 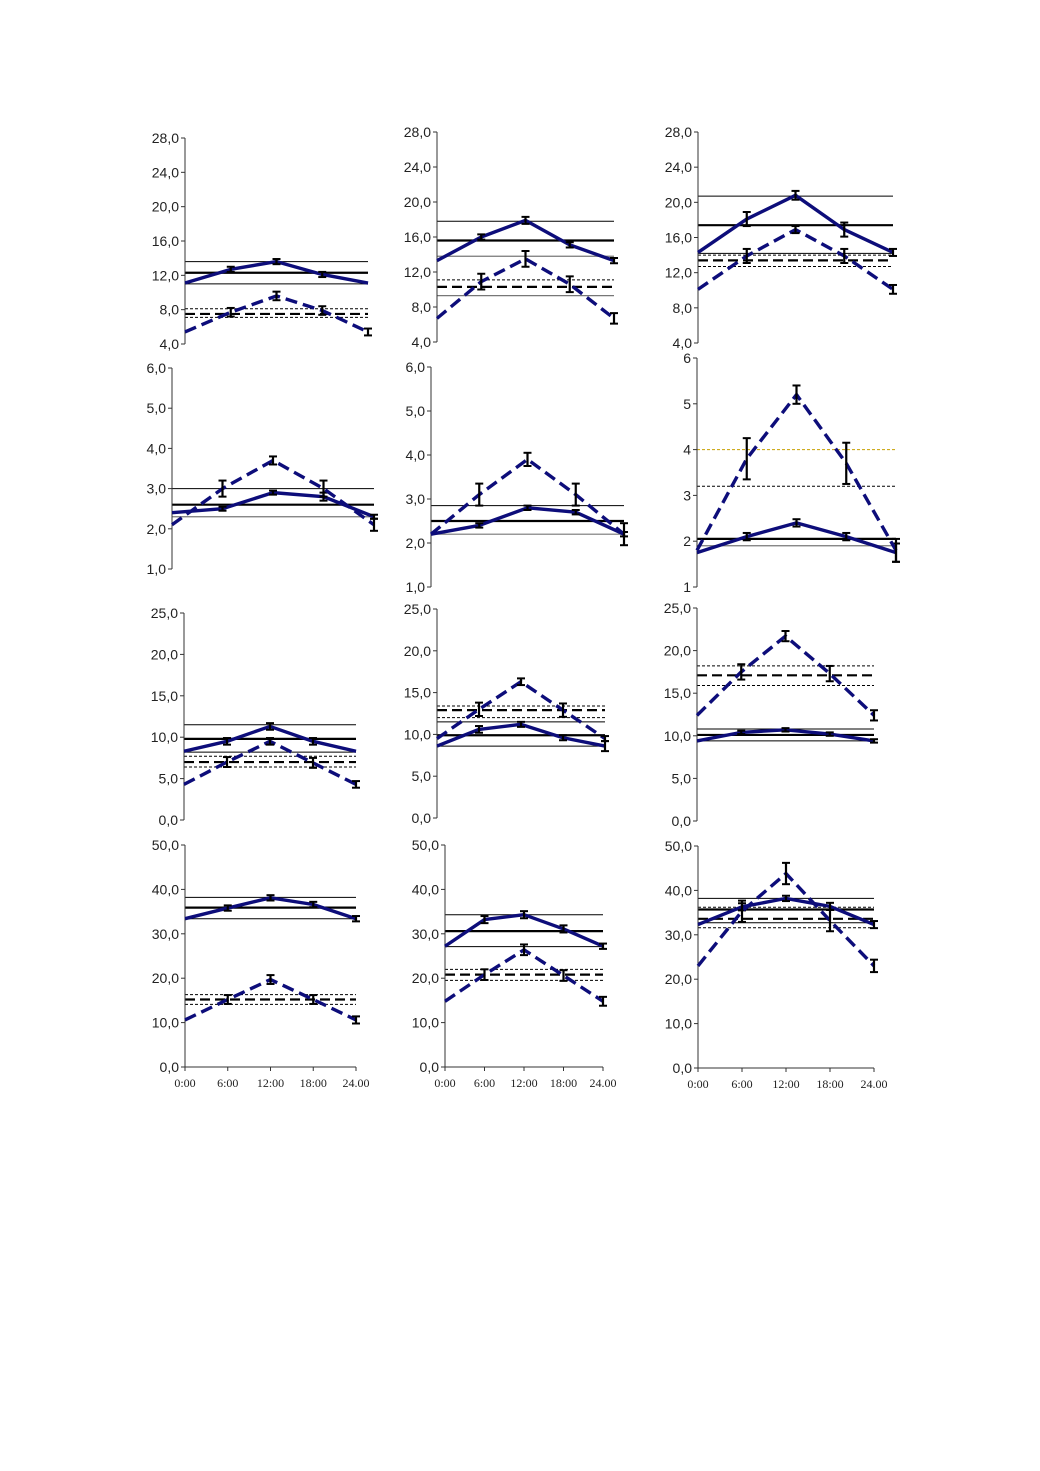 I want to click on y-tick-label: 15,0, so click(x=164, y=696).